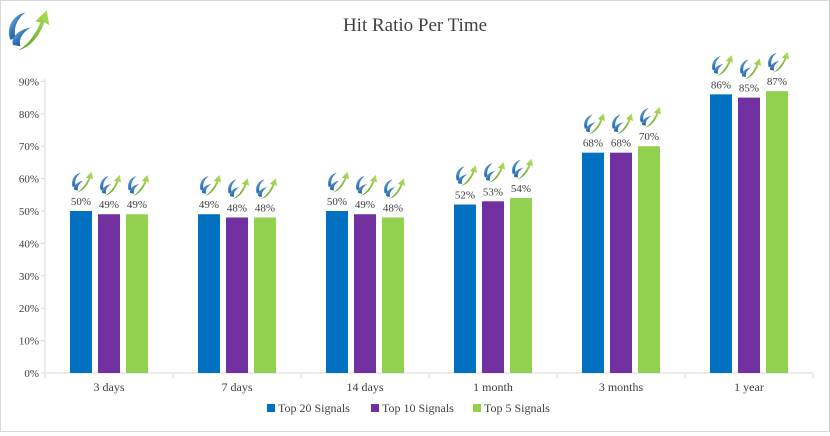 The image size is (830, 436). I want to click on y-tick-label: 10%, so click(29, 342).